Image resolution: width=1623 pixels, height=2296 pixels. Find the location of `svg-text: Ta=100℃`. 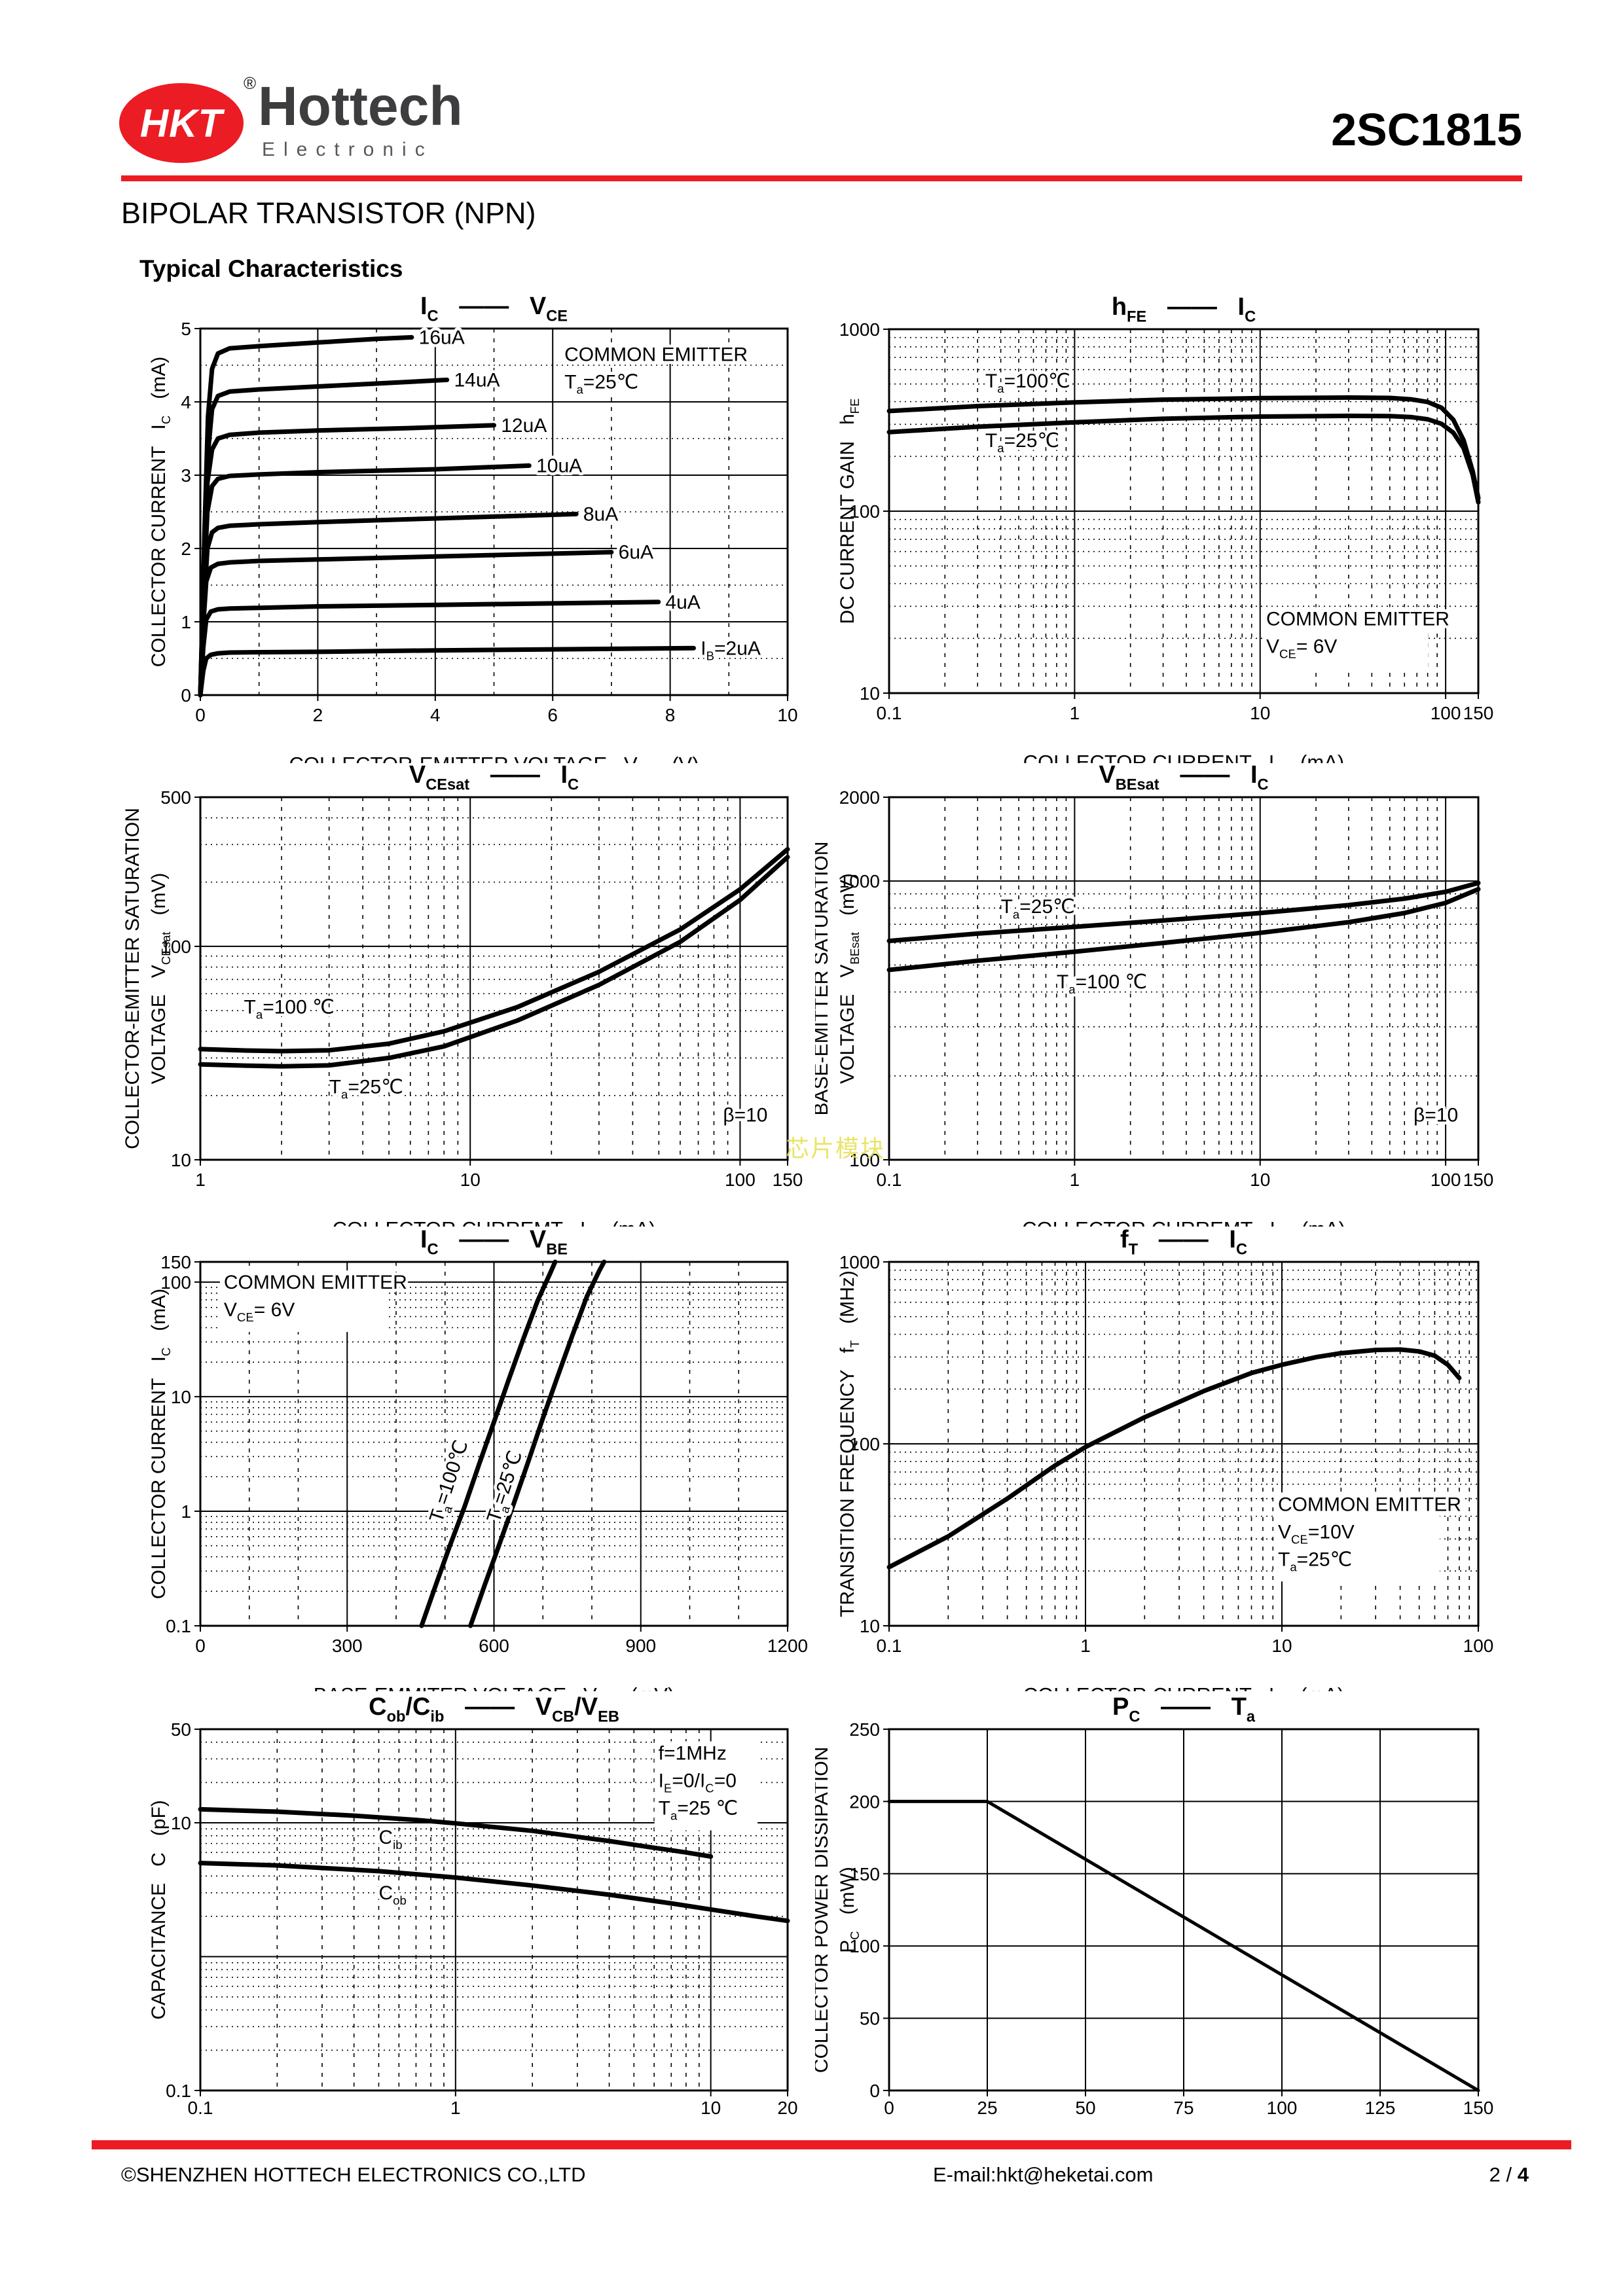

svg-text: Ta=100℃ is located at coordinates (1027, 382).